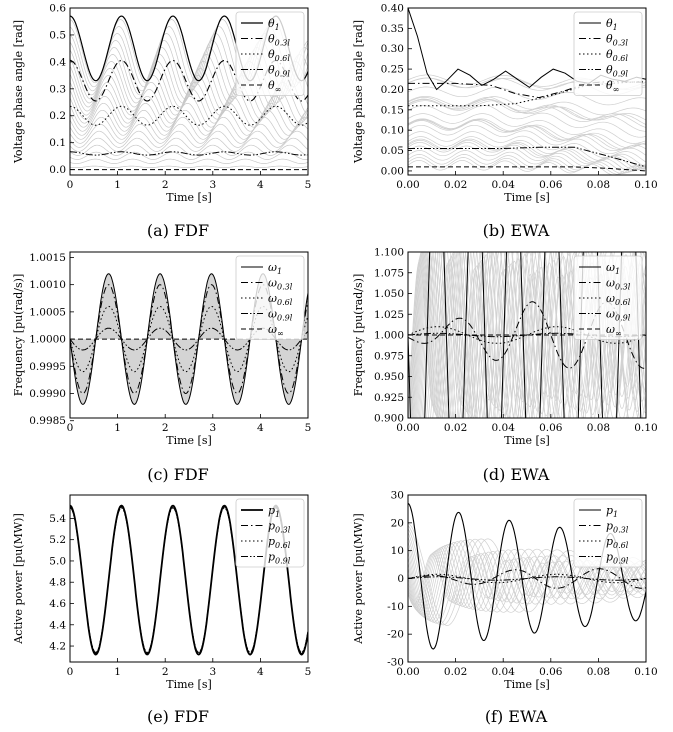 This screenshot has height=732, width=673. Describe the element at coordinates (618, 315) in the screenshot. I see `legend-label-3: ω0.9l` at that location.